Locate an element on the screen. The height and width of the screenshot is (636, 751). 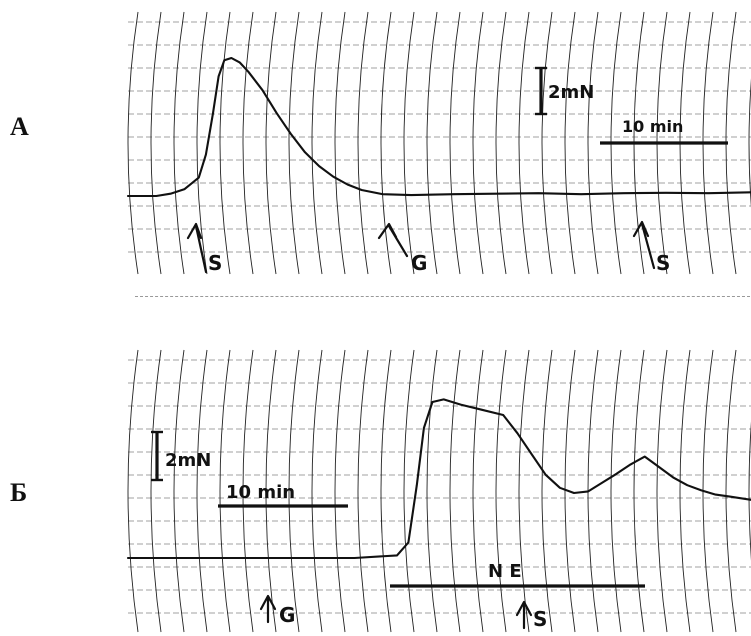
event-label-b-1: G is located at coordinates (287, 615).